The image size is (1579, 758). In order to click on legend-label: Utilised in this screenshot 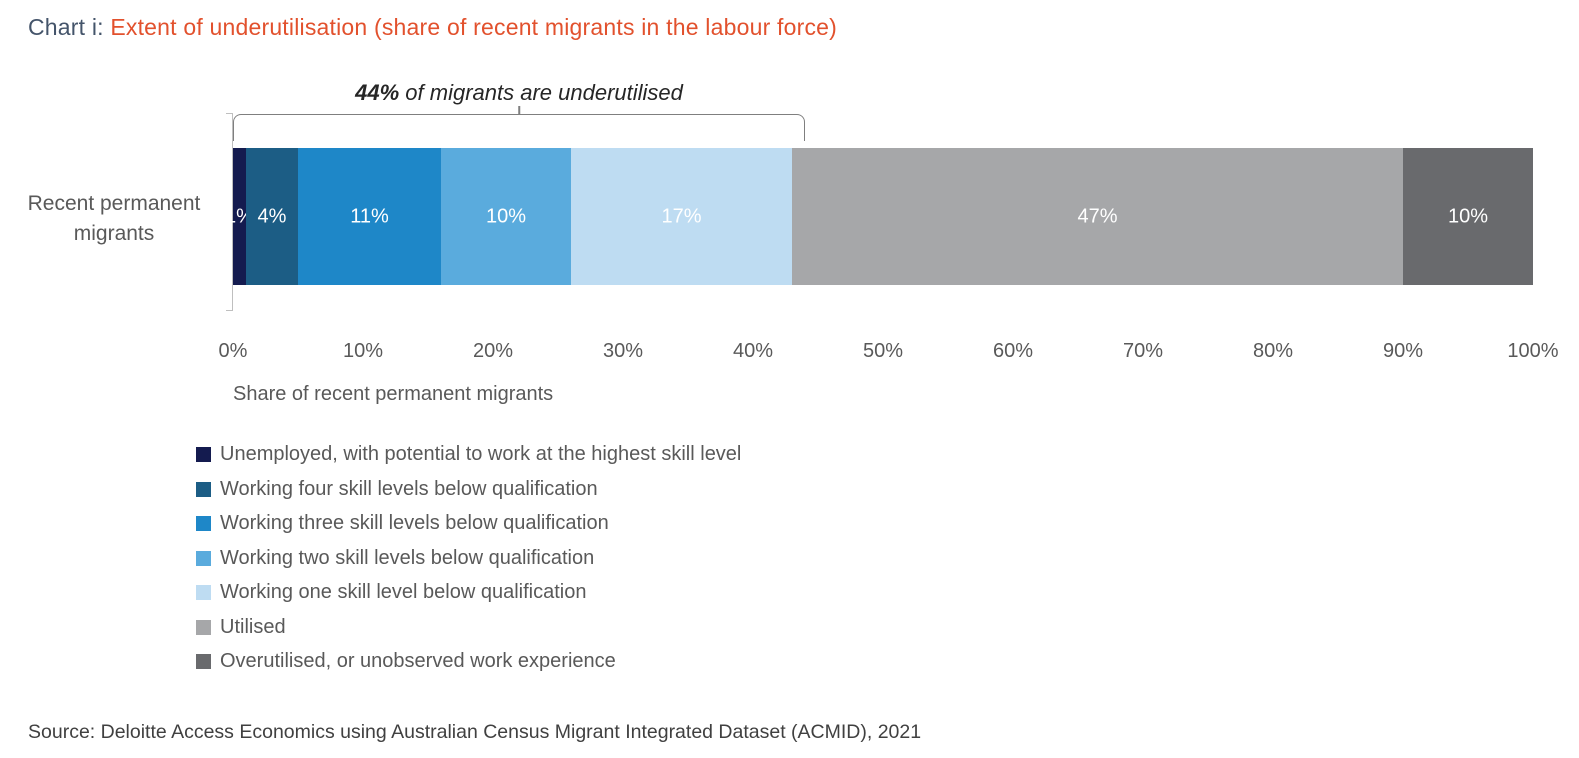, I will do `click(253, 626)`.